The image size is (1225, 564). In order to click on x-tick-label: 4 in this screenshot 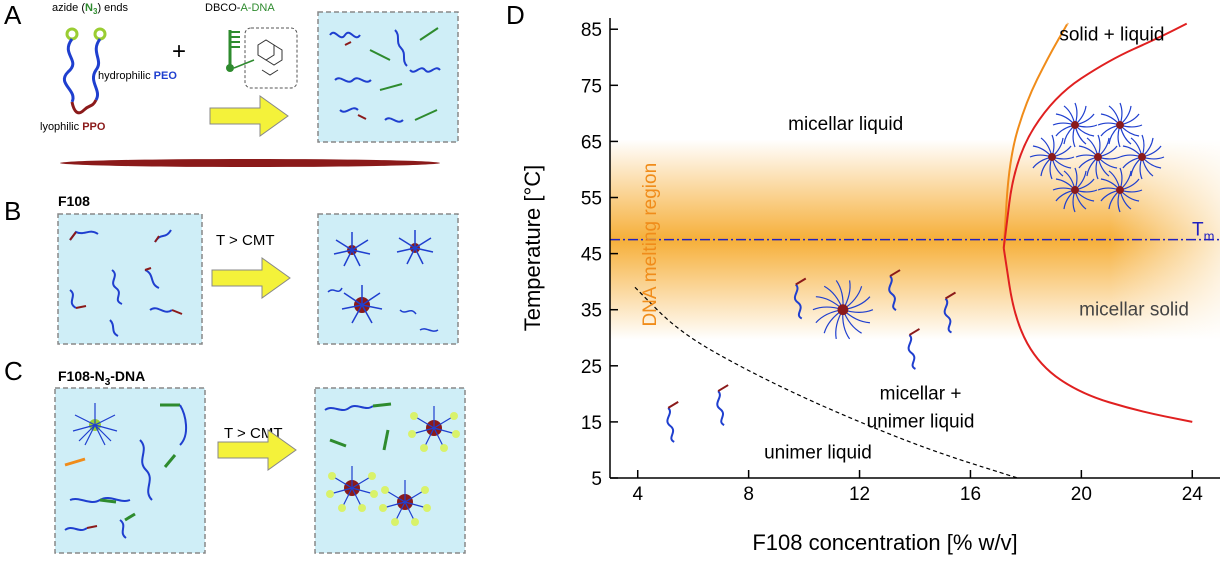, I will do `click(637, 494)`.